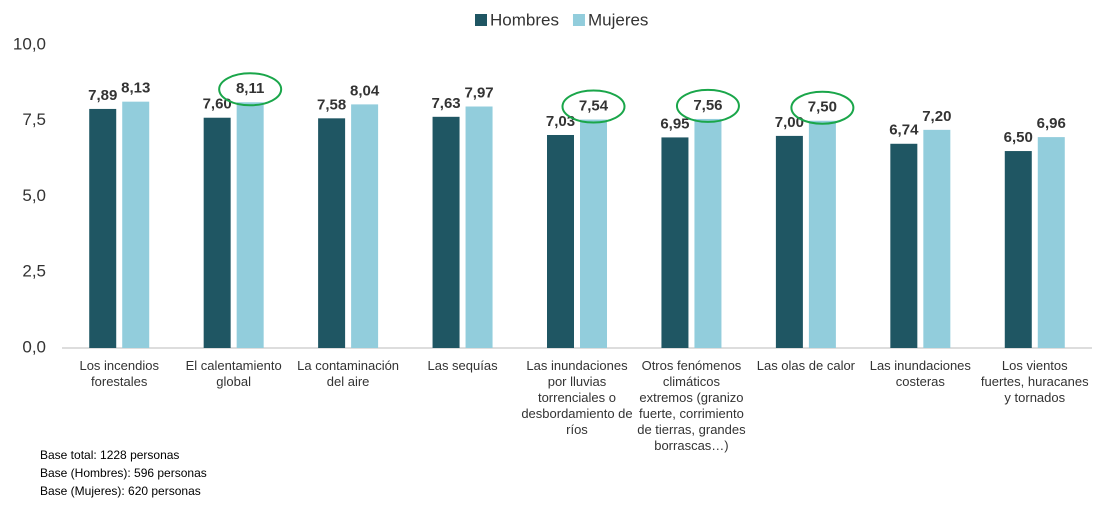 This screenshot has width=1096, height=512. What do you see at coordinates (34, 271) in the screenshot?
I see `y-tick-label: 2,5` at bounding box center [34, 271].